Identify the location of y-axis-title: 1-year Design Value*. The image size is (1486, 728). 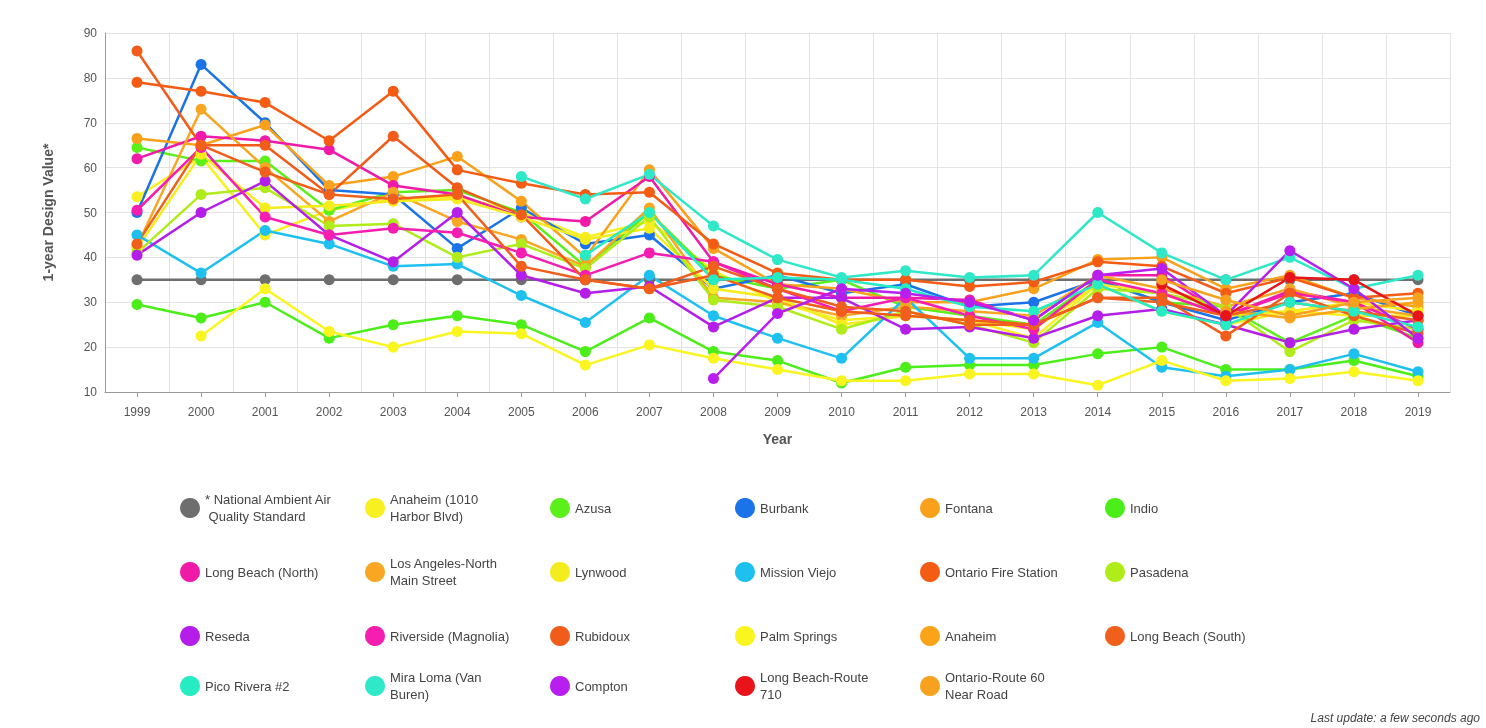
(48, 212).